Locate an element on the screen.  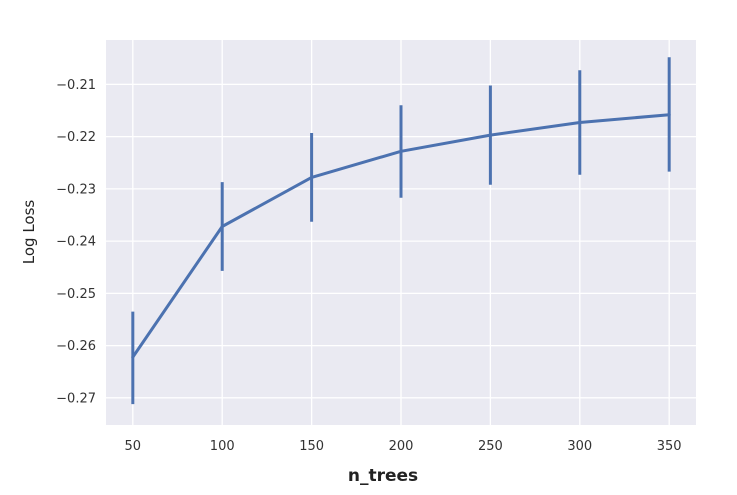
y-tick-label: −0.21 is located at coordinates (76, 85).